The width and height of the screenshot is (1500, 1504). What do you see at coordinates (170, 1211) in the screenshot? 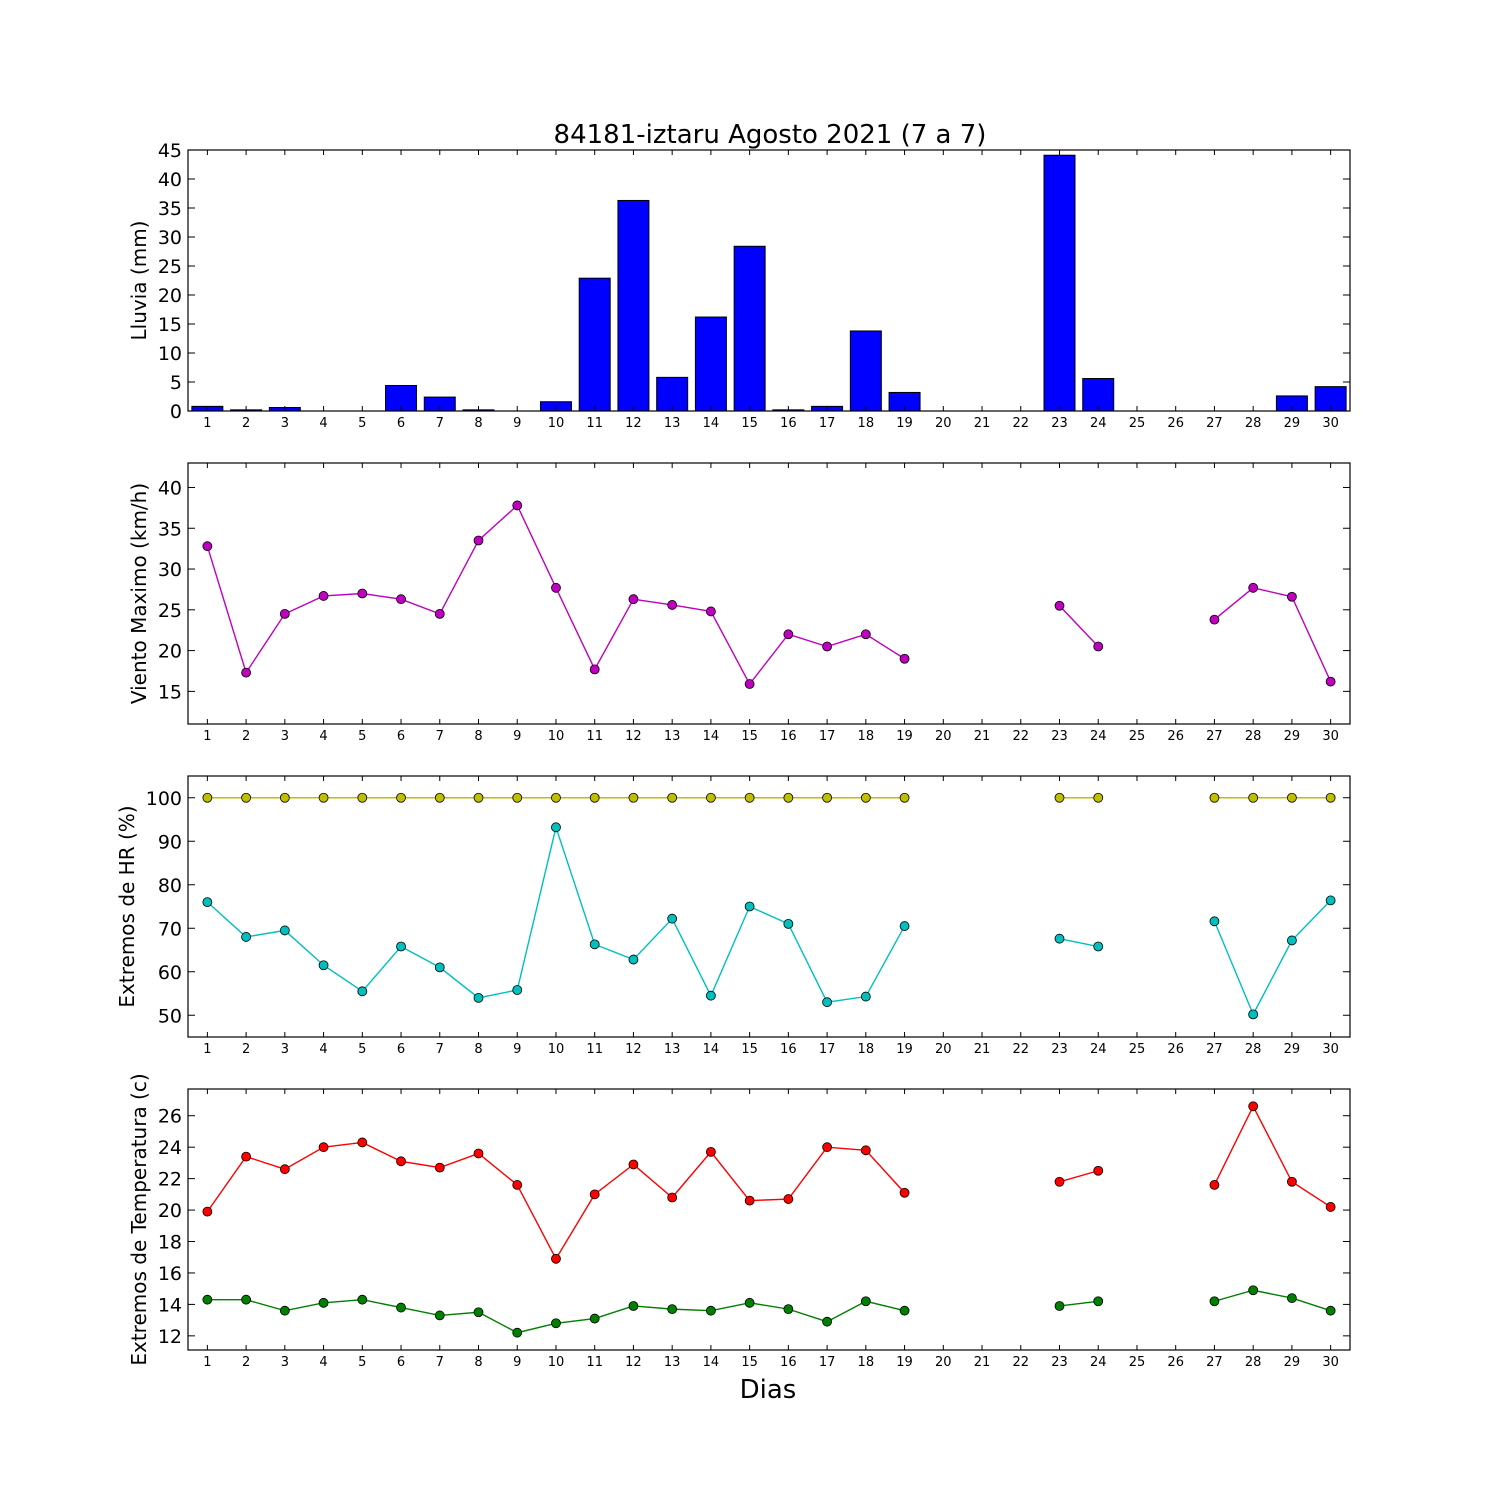
I see `y-tick-label: 20` at bounding box center [170, 1211].